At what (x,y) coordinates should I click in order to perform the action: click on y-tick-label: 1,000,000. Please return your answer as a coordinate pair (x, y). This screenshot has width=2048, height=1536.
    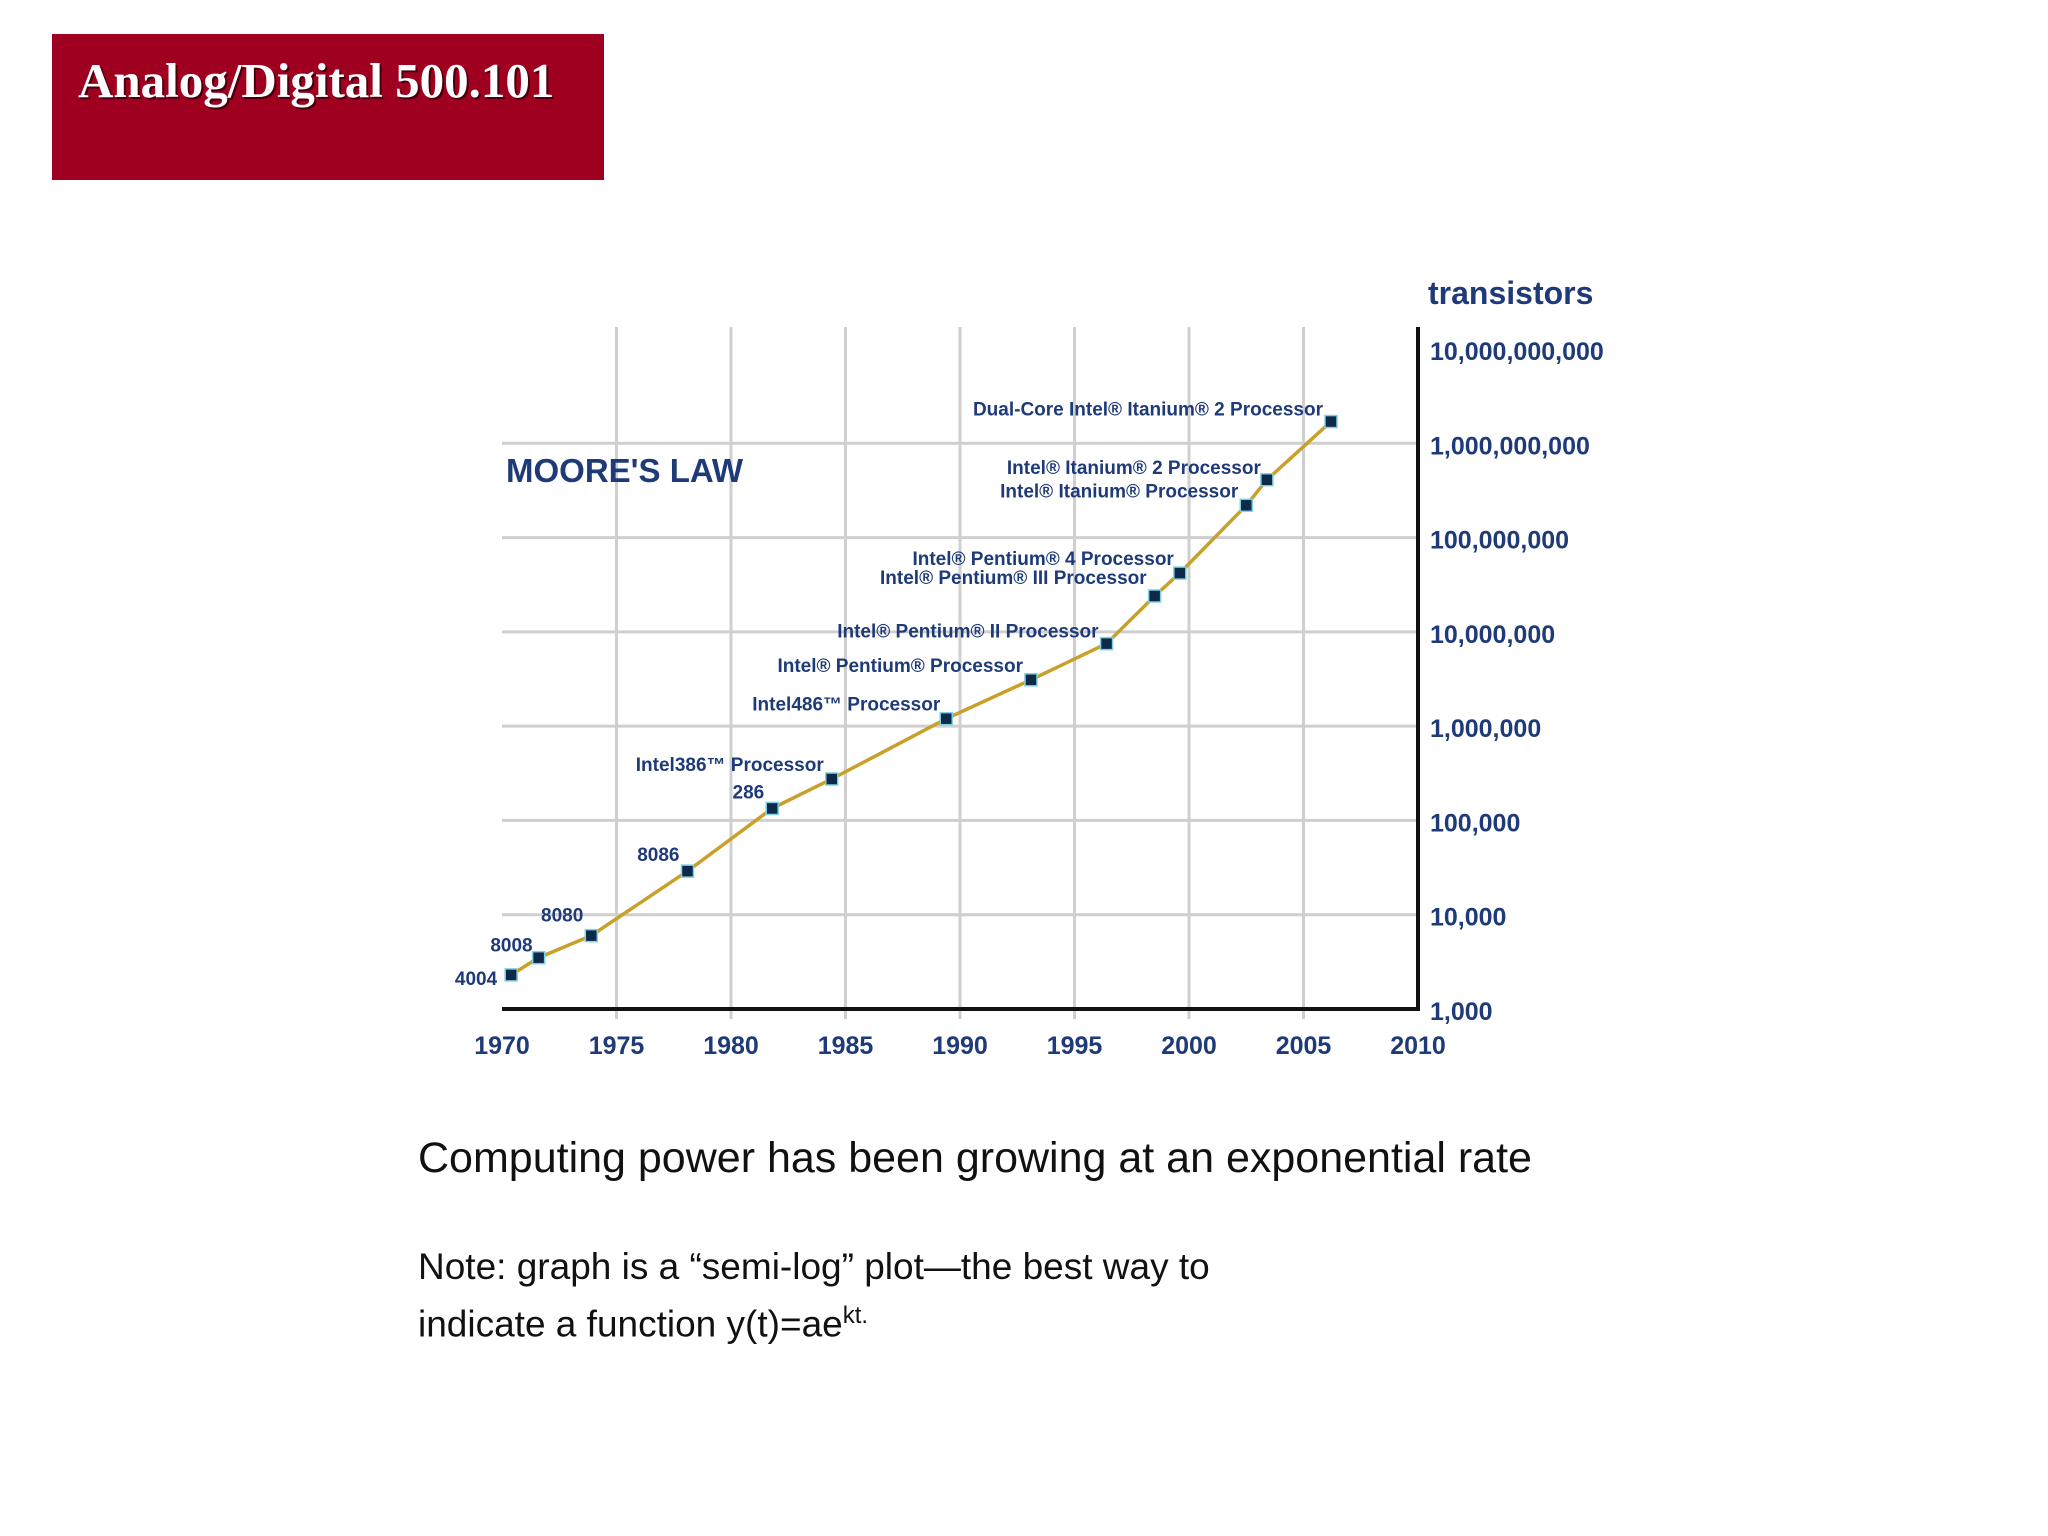
    Looking at the image, I should click on (1485, 729).